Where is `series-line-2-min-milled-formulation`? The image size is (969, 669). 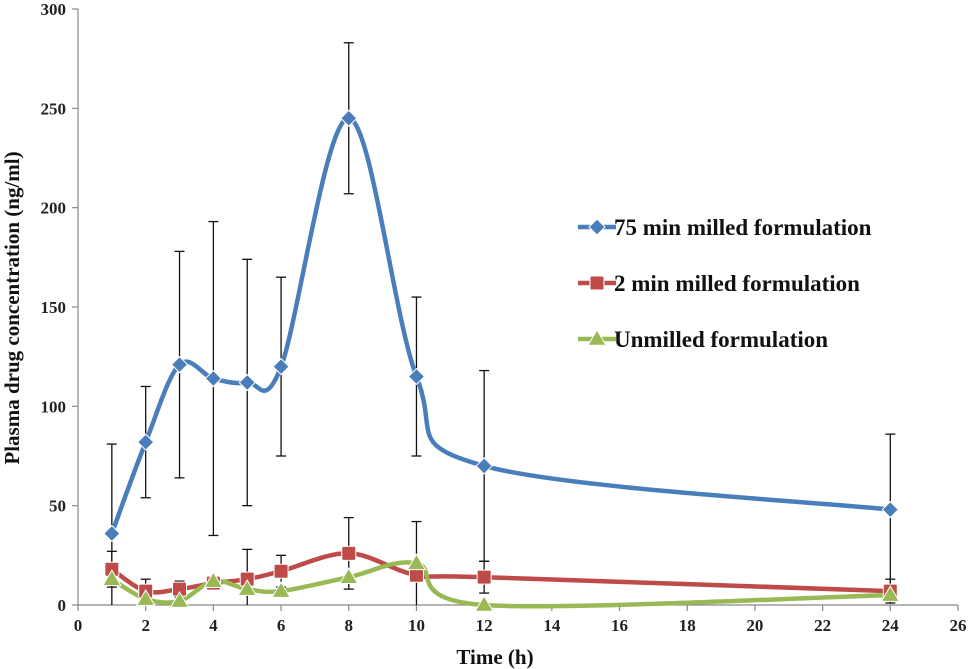
series-line-2-min-milled-formulation is located at coordinates (500, 573).